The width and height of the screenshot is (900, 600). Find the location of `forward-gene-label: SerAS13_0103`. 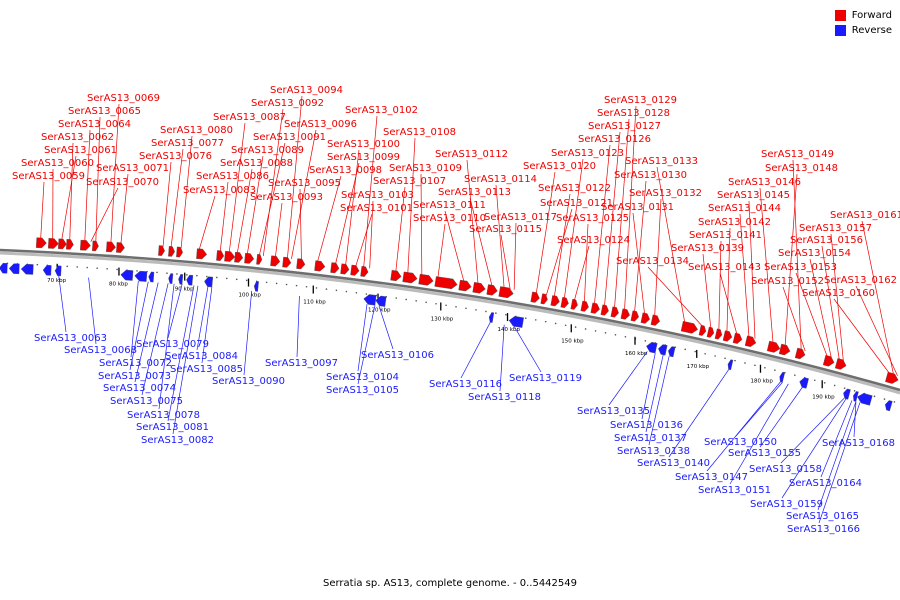

forward-gene-label: SerAS13_0103 is located at coordinates (377, 195).